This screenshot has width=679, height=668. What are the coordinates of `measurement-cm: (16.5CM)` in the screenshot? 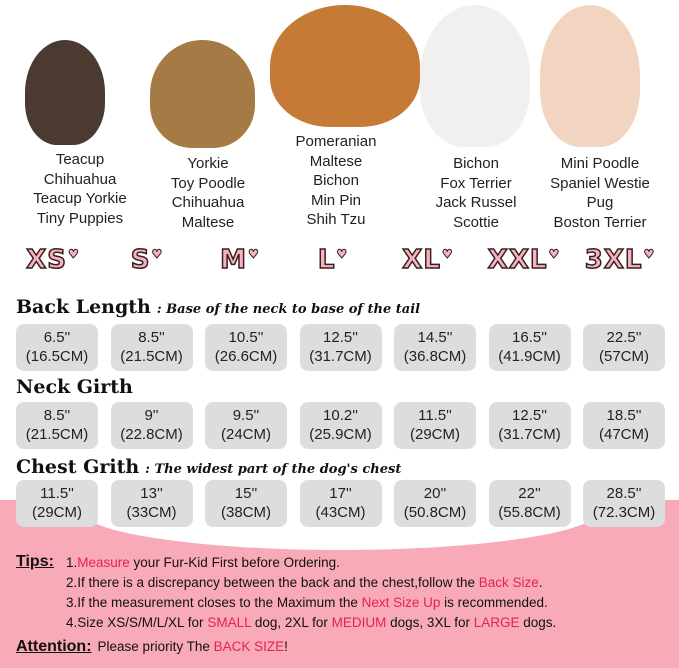 It's located at (57, 356).